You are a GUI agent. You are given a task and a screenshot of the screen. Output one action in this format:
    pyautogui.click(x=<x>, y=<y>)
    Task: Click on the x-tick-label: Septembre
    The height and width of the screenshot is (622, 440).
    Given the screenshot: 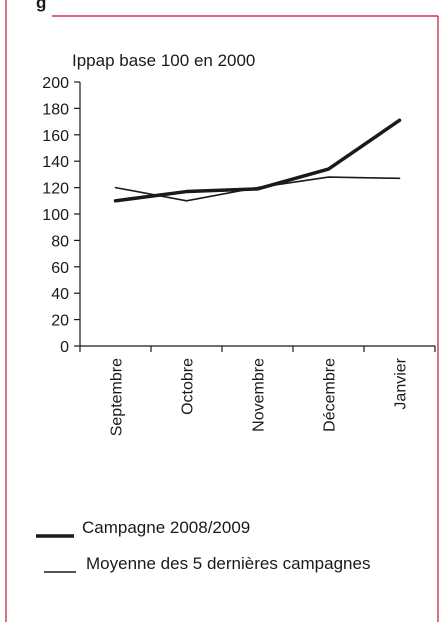 What is the action you would take?
    pyautogui.click(x=117, y=397)
    